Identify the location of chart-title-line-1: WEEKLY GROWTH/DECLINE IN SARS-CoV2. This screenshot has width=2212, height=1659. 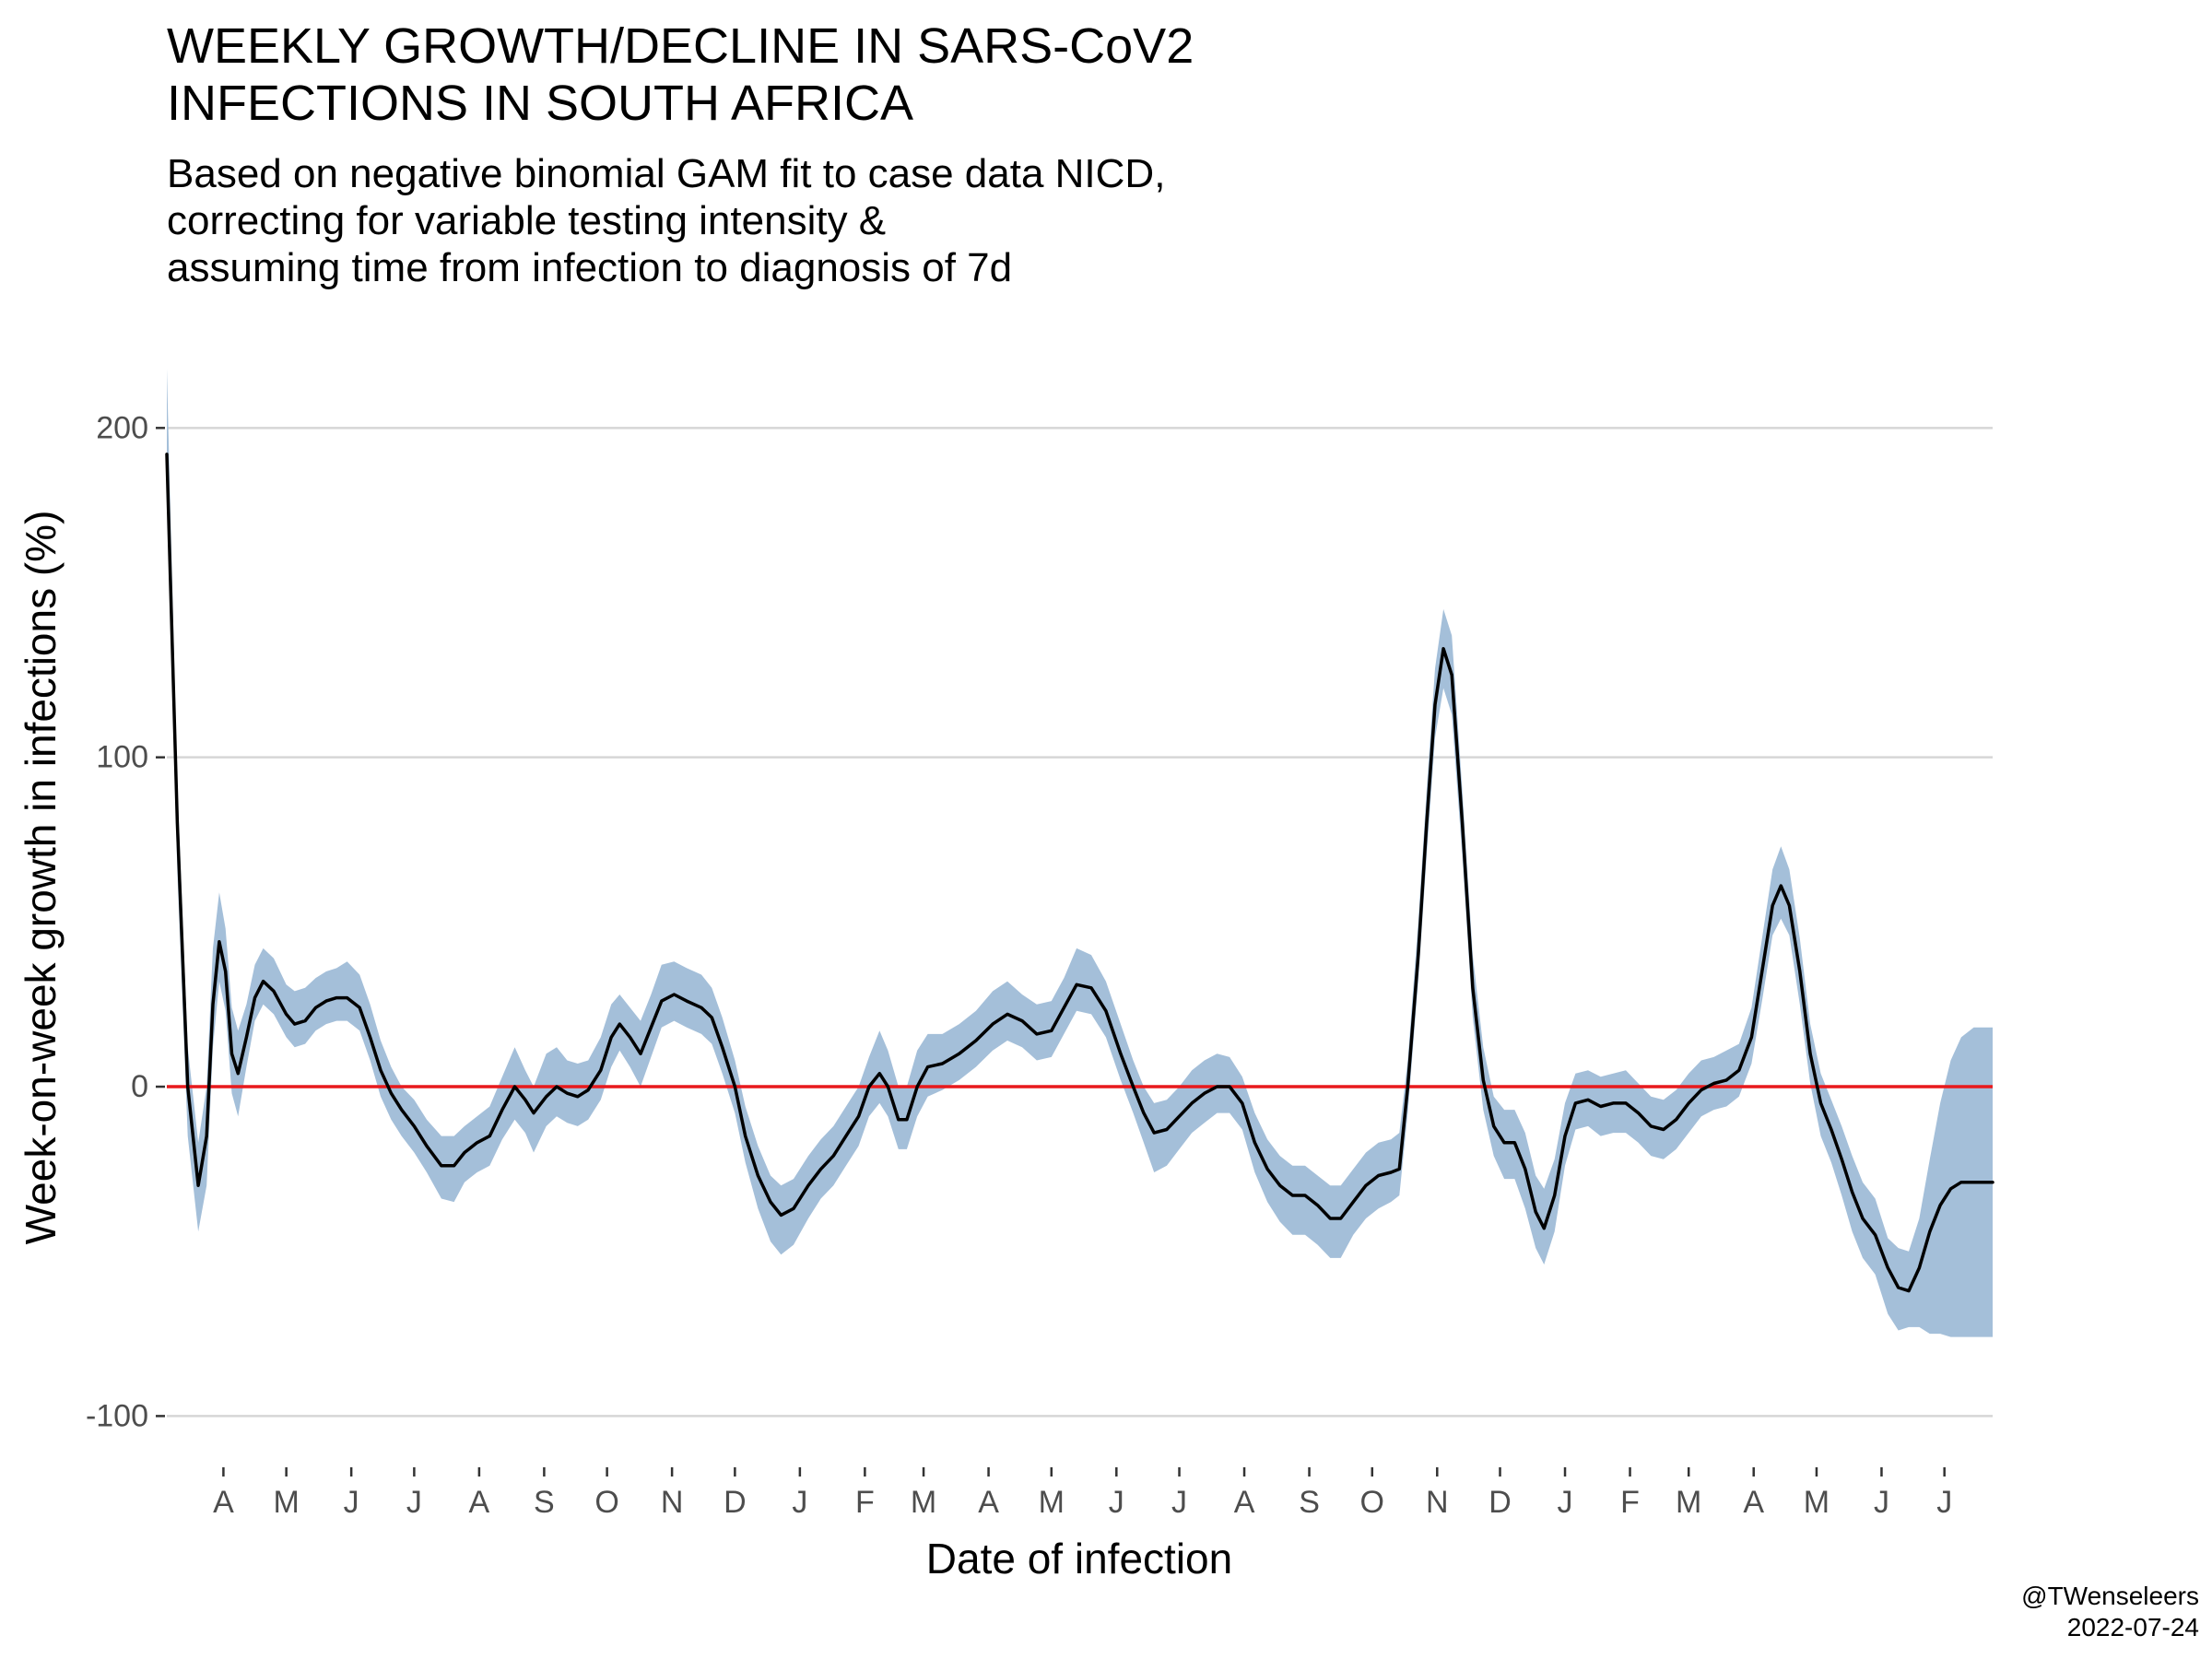
(680, 46).